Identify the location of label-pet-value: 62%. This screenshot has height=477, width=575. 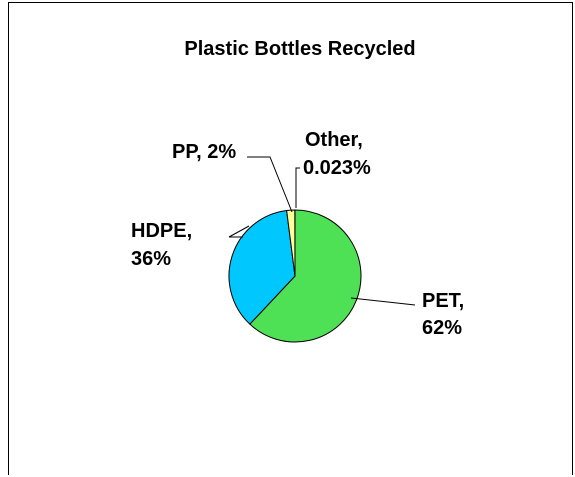
(442, 328).